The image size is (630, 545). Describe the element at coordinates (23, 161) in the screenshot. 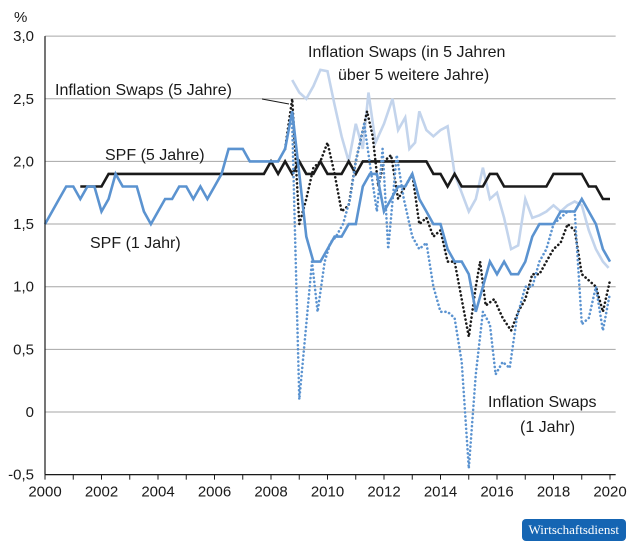

I see `y-tick-label: 2,0` at that location.